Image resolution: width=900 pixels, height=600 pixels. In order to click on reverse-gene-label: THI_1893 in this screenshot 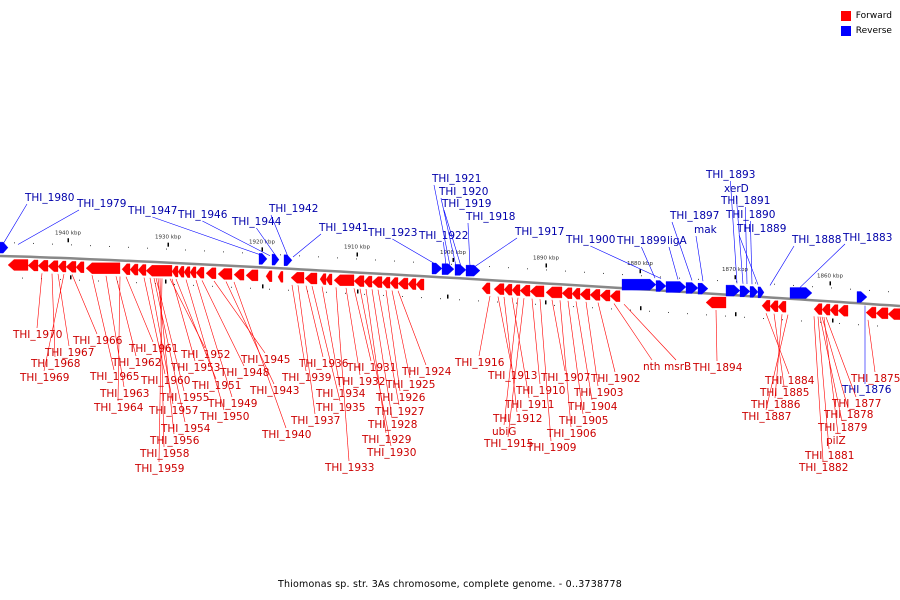, I will do `click(730, 175)`.